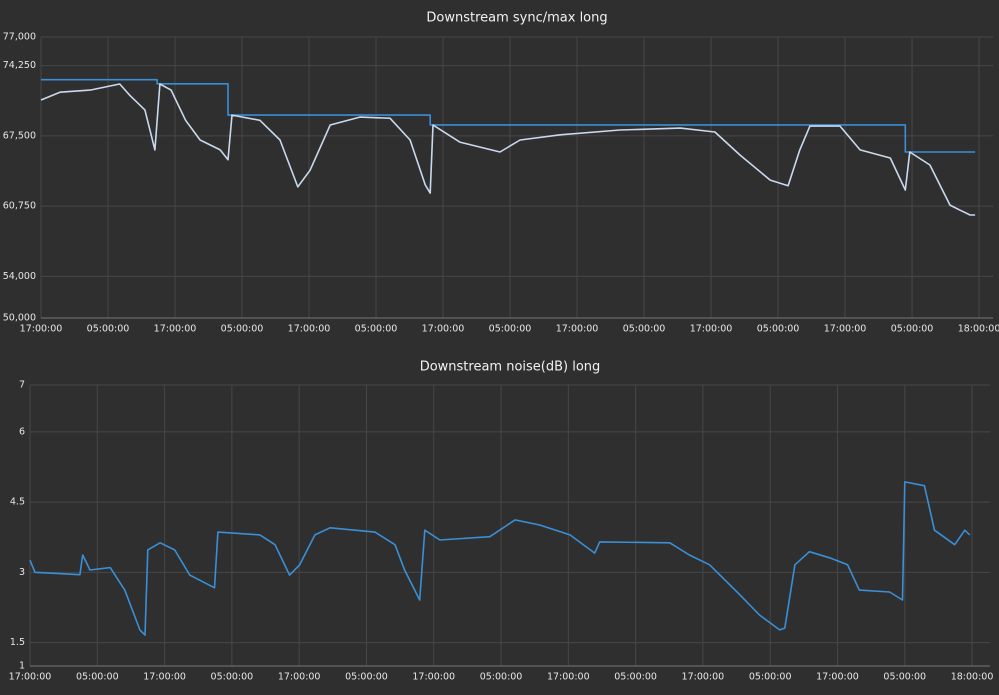  Describe the element at coordinates (17, 502) in the screenshot. I see `y-tick-label: 4.5` at that location.